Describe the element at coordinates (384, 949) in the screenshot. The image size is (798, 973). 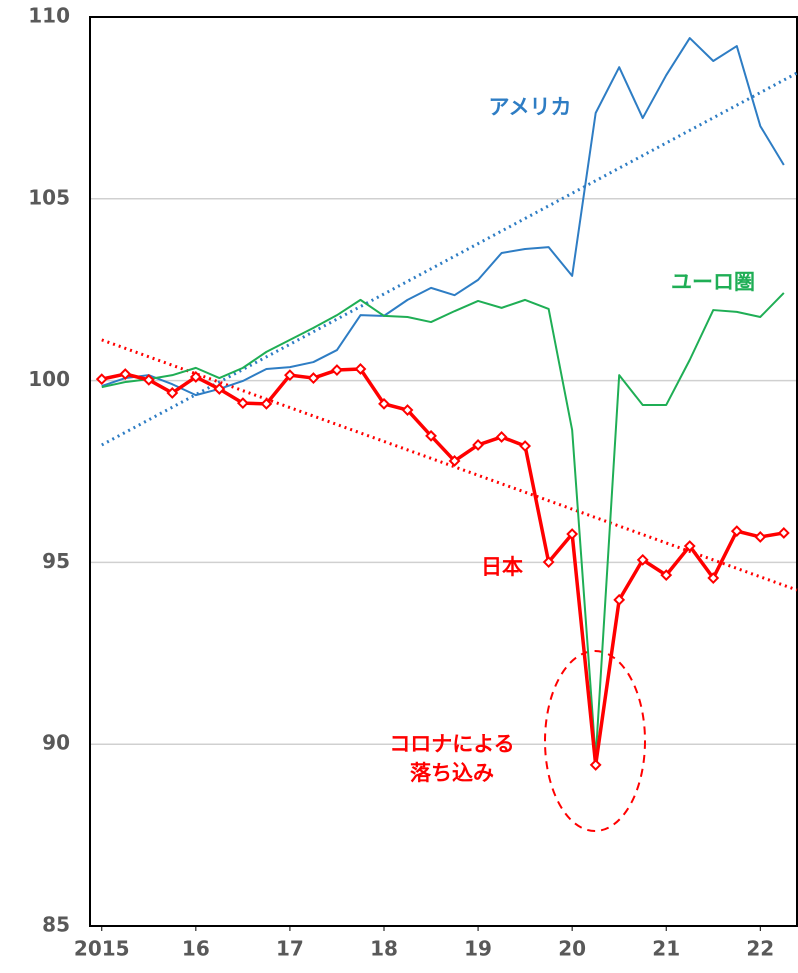
I see `x-tick-label: 18` at that location.